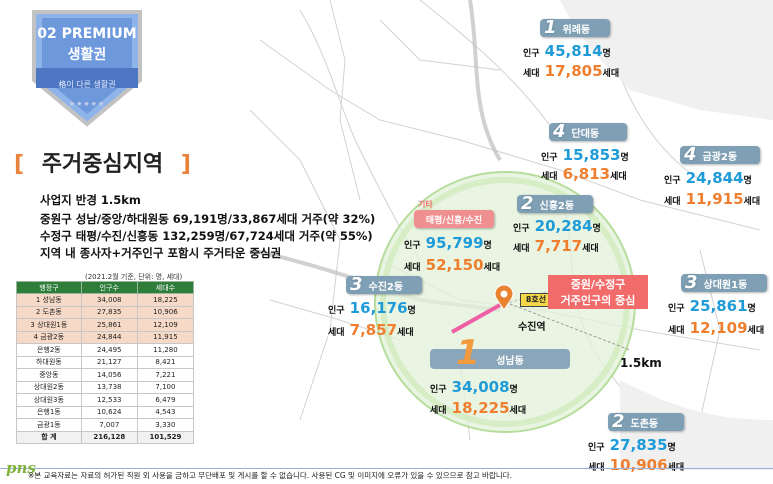  Describe the element at coordinates (165, 412) in the screenshot. I see `table-cell-hh: 4,543` at that location.